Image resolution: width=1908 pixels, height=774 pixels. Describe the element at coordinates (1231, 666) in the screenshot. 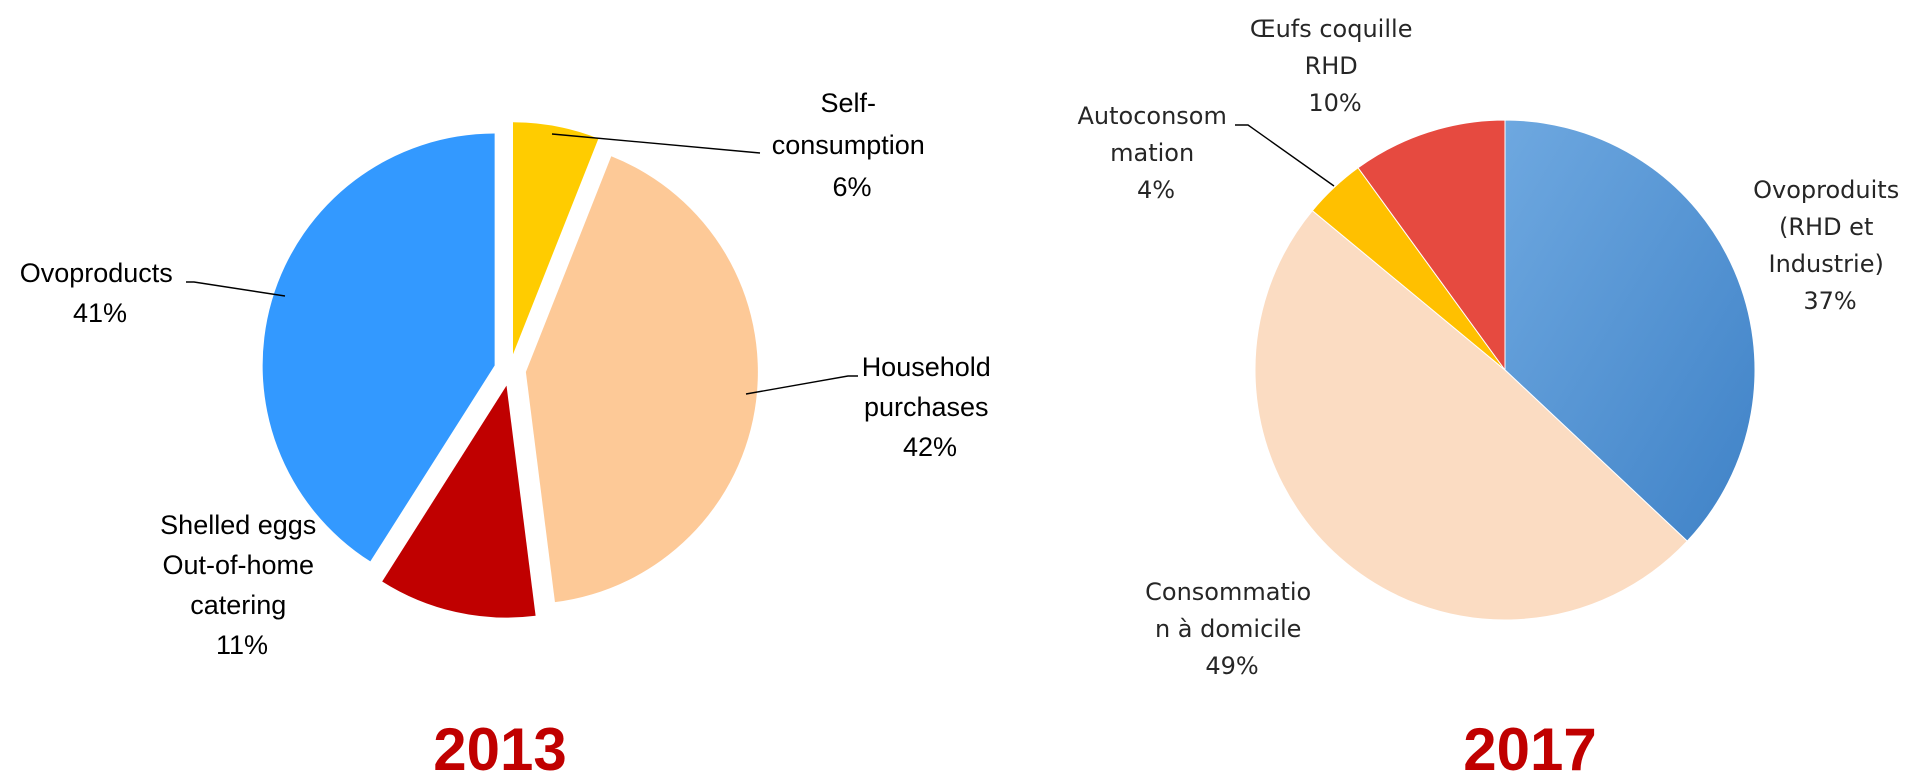

I see `label-consommation-pct: 49%` at that location.